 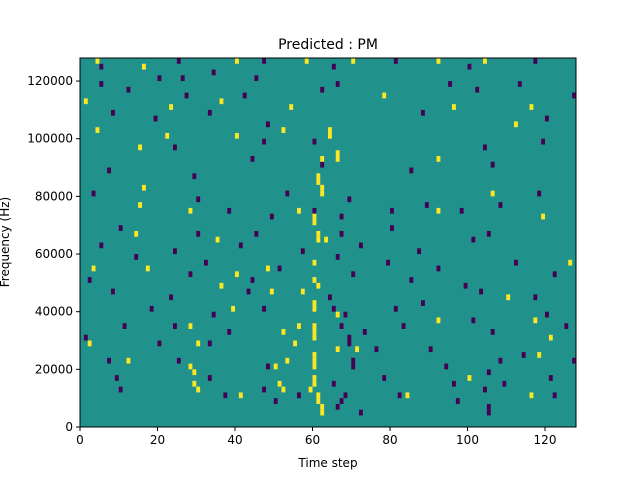 What do you see at coordinates (234, 440) in the screenshot?
I see `x-tick-label: 40` at bounding box center [234, 440].